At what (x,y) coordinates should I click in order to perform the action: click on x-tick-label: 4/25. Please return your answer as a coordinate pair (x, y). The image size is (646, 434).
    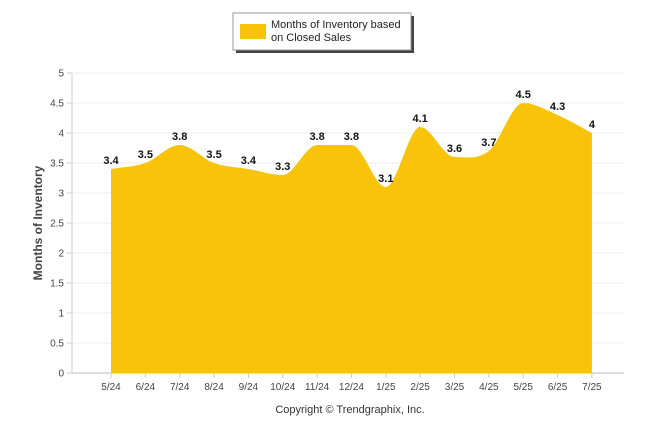
    Looking at the image, I should click on (489, 387).